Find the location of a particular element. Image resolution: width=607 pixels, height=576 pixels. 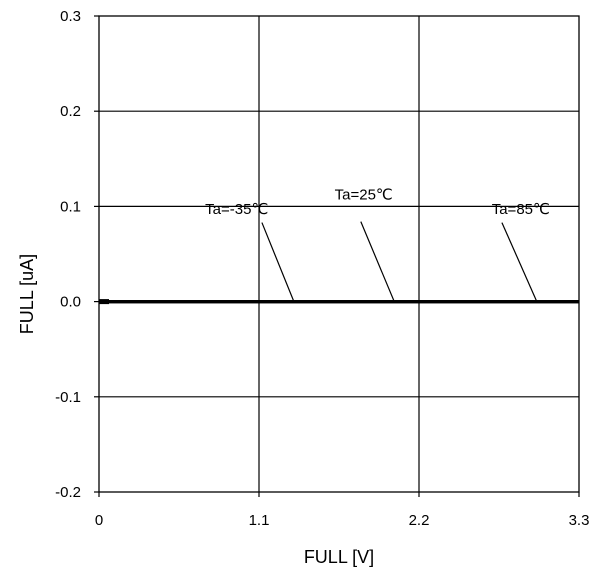

series-layer is located at coordinates (339, 302).